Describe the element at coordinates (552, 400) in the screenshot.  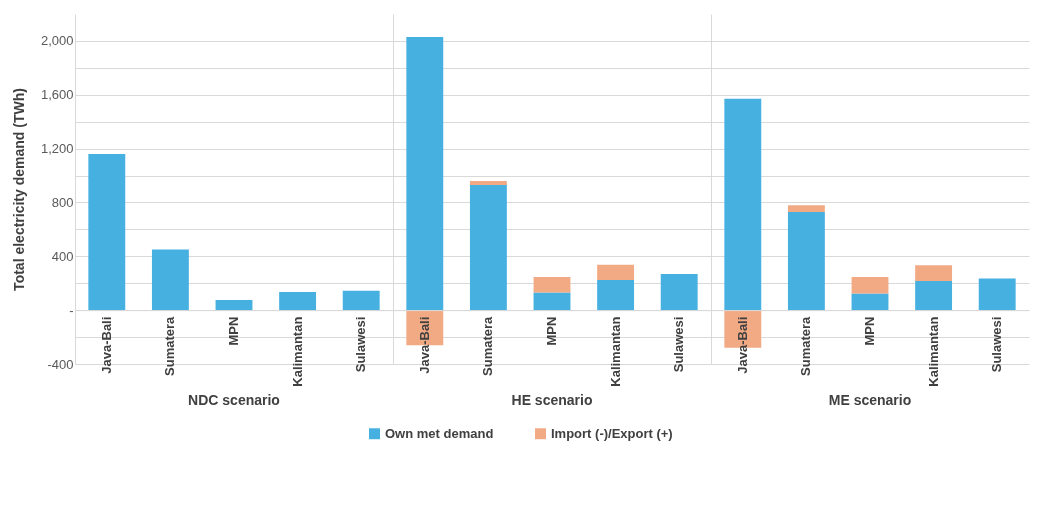
I see `x-axis-title: HE scenario` at that location.